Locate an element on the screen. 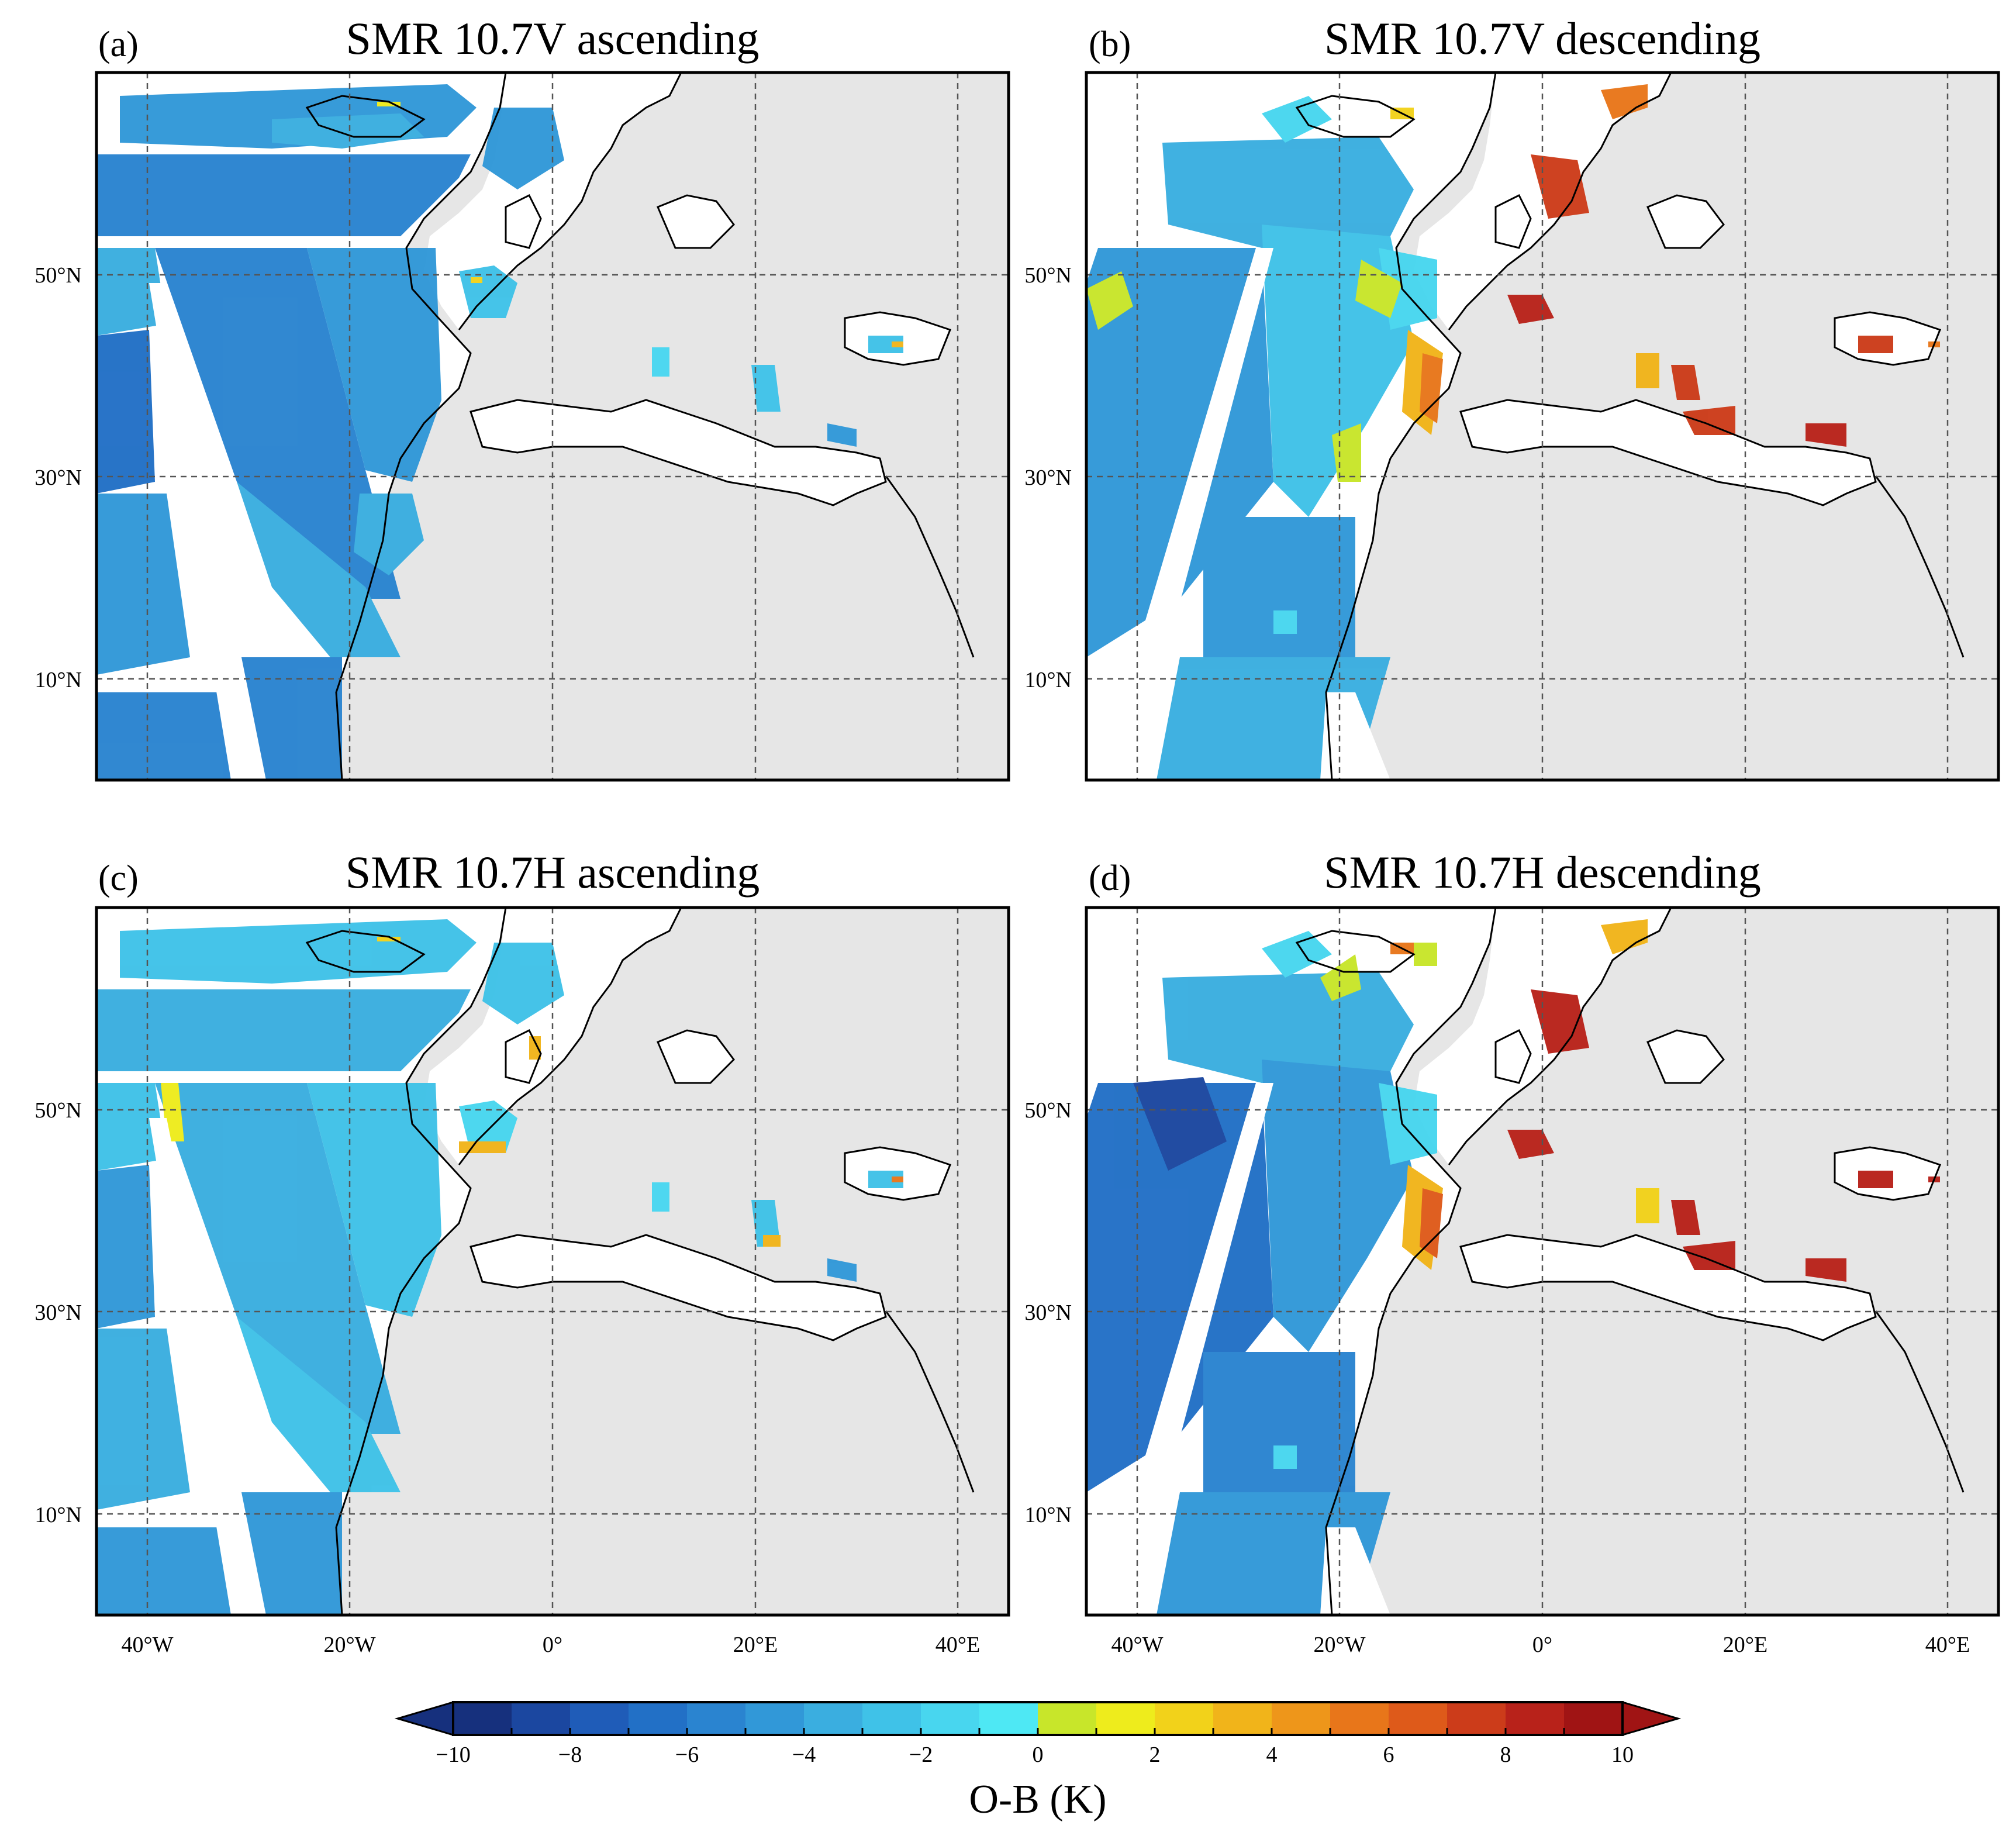  panel-title: SMR 10.7V ascending is located at coordinates (552, 39).